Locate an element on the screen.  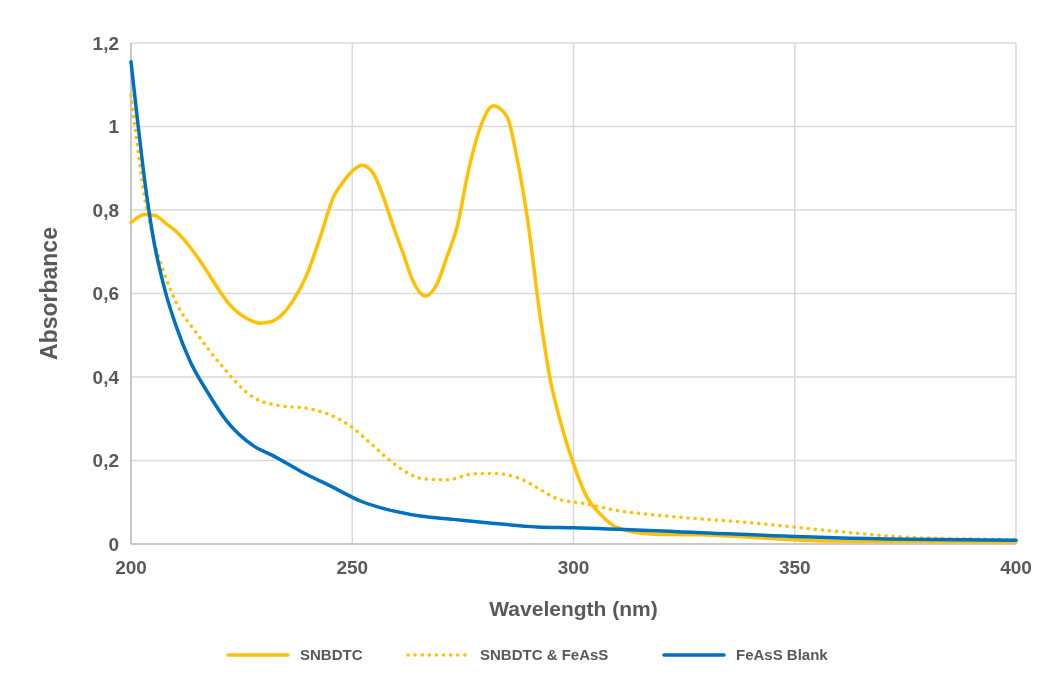
x-tick-label: 250 is located at coordinates (352, 567).